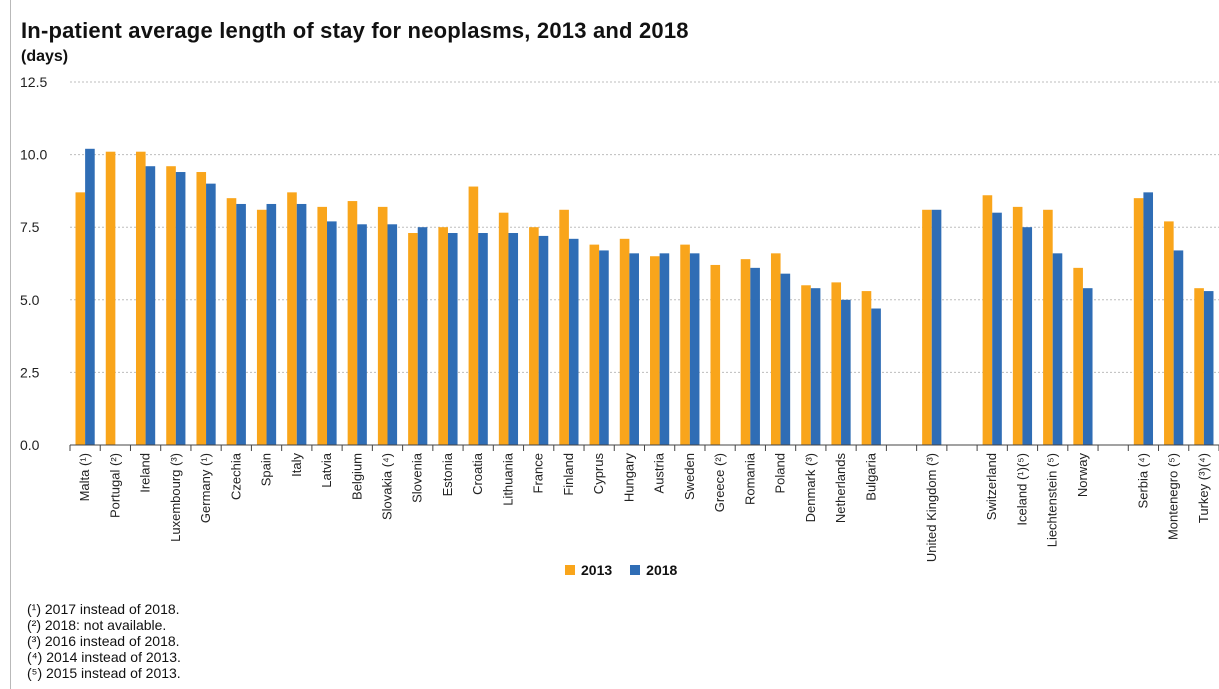 This screenshot has width=1219, height=689. I want to click on category-label: Austria, so click(659, 472).